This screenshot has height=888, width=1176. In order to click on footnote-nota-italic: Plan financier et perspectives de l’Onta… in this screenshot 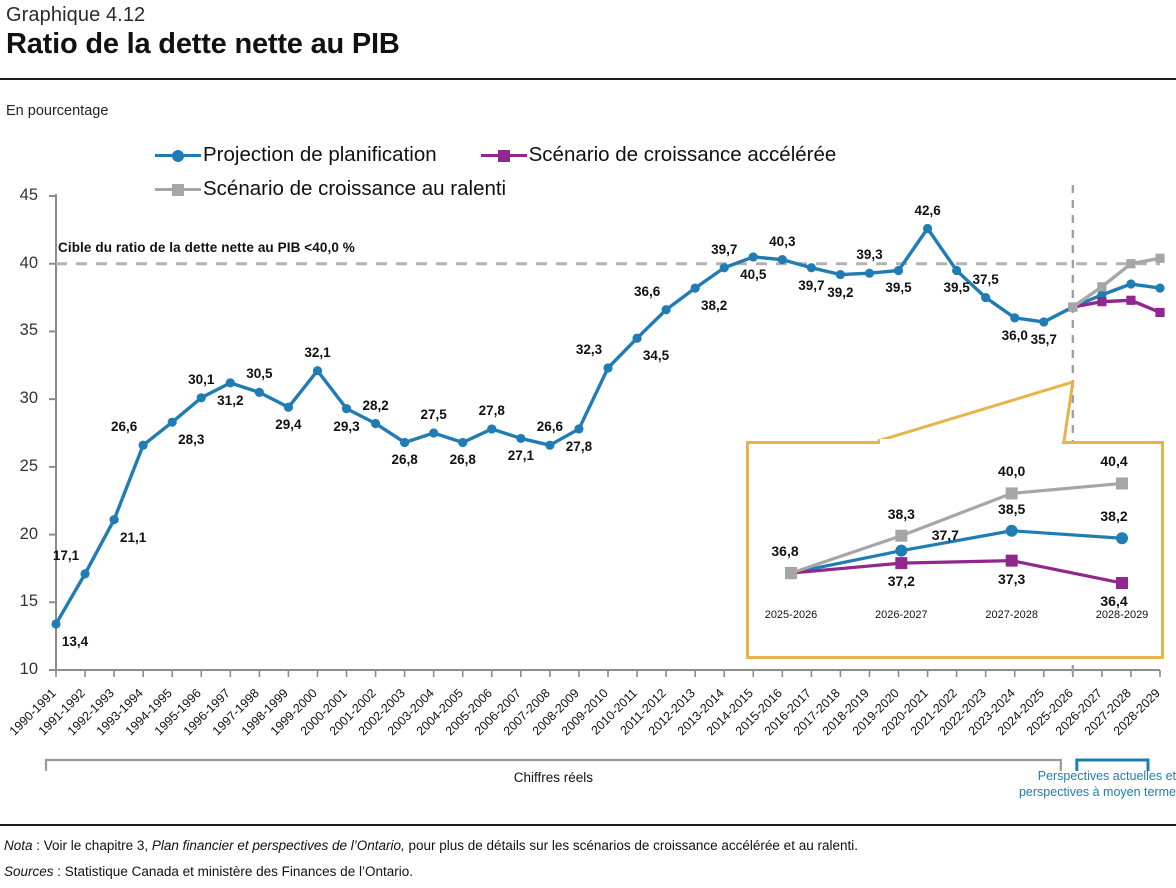, I will do `click(278, 845)`.